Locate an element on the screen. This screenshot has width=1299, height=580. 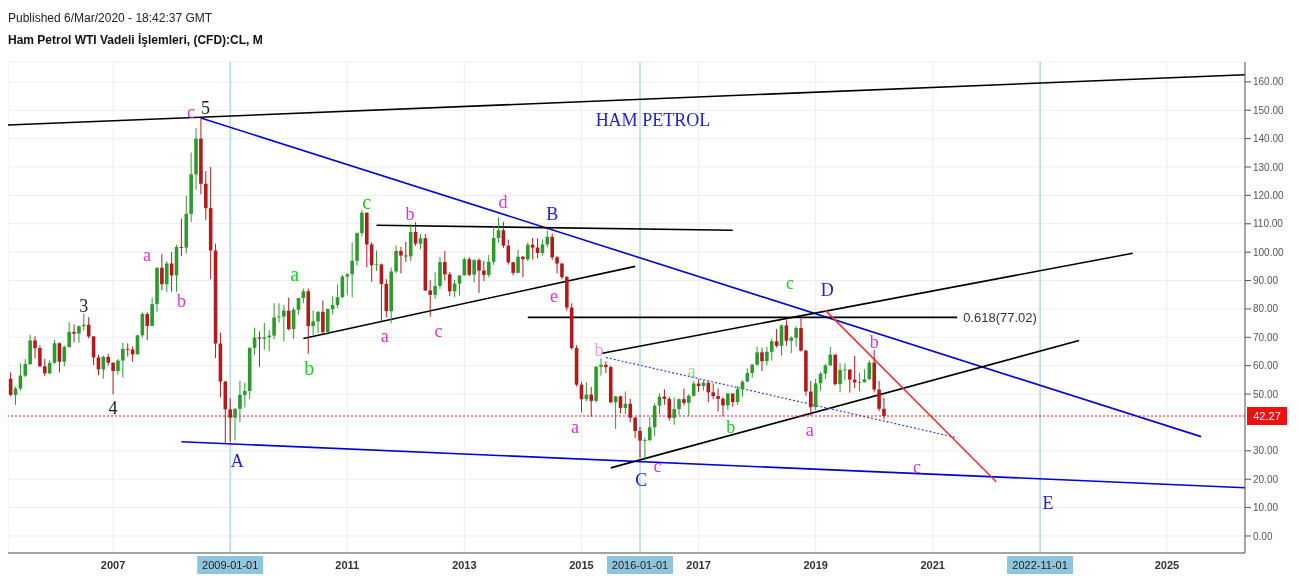
y-tick-label: 0.00 is located at coordinates (1263, 536).